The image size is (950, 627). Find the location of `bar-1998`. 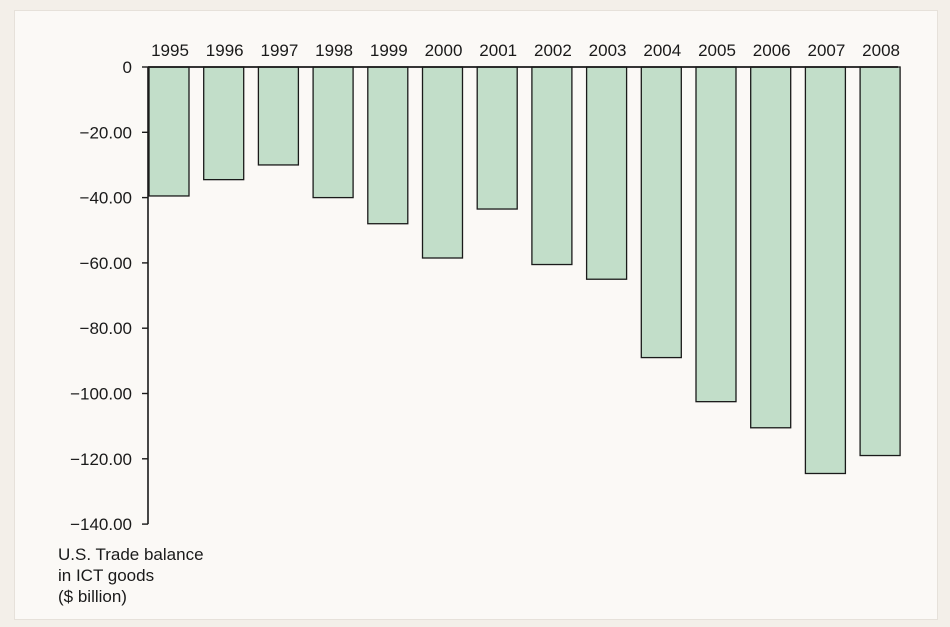

bar-1998 is located at coordinates (333, 132).